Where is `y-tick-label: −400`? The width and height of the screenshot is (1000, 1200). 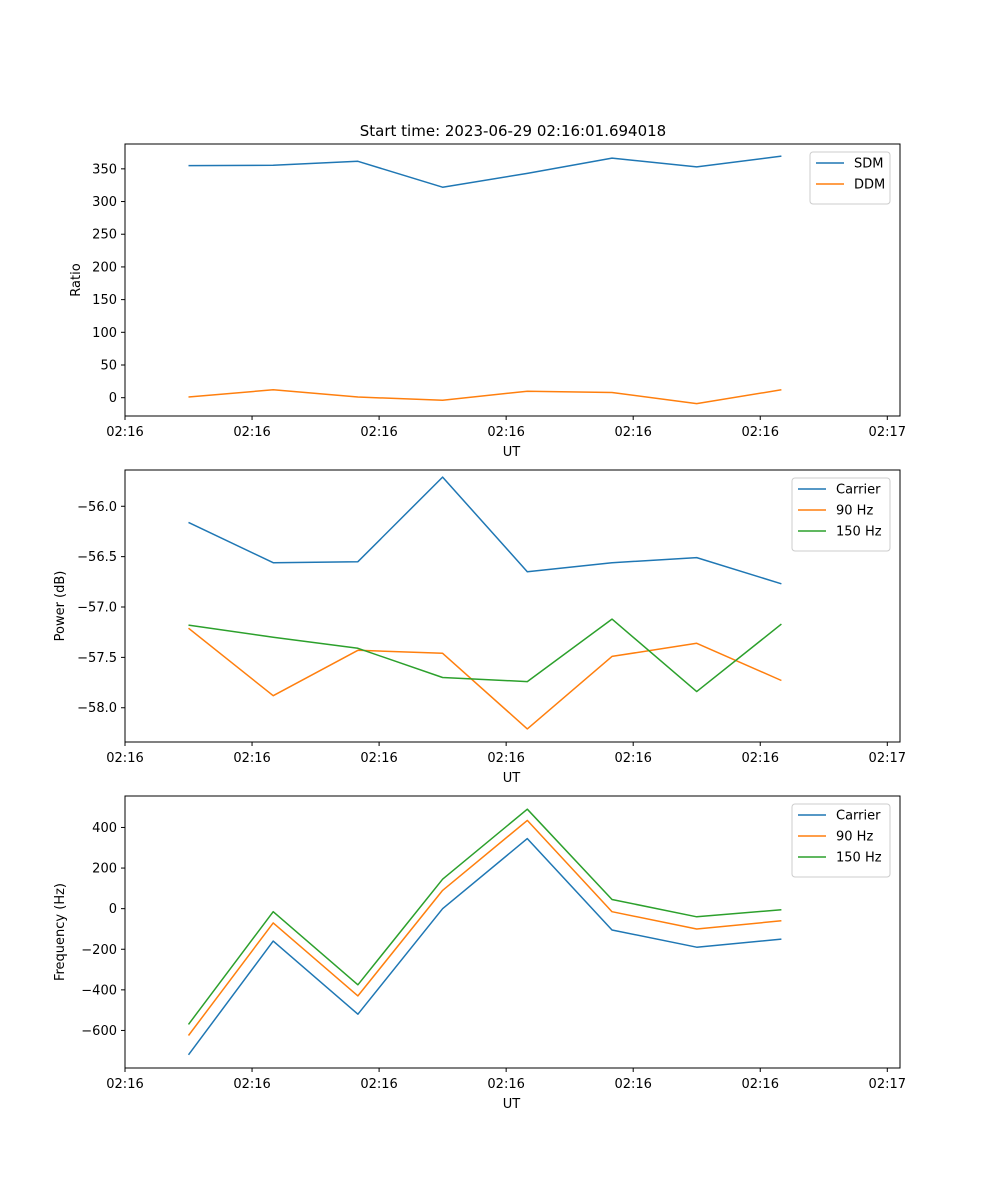 y-tick-label: −400 is located at coordinates (99, 990).